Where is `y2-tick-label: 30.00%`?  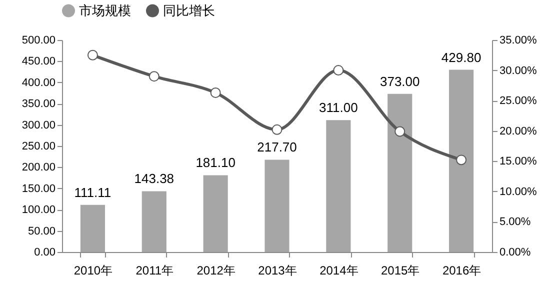
y2-tick-label: 30.00% is located at coordinates (519, 70).